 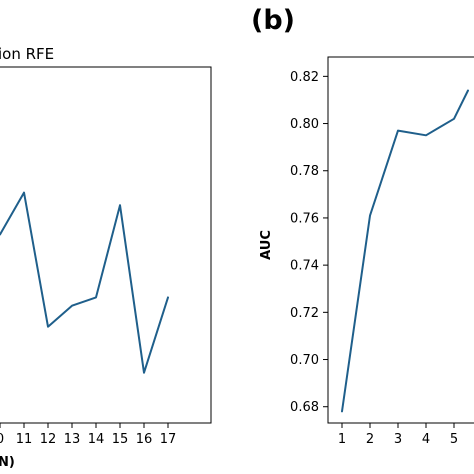 I want to click on left-x-tick-label: 11, so click(x=24, y=439).